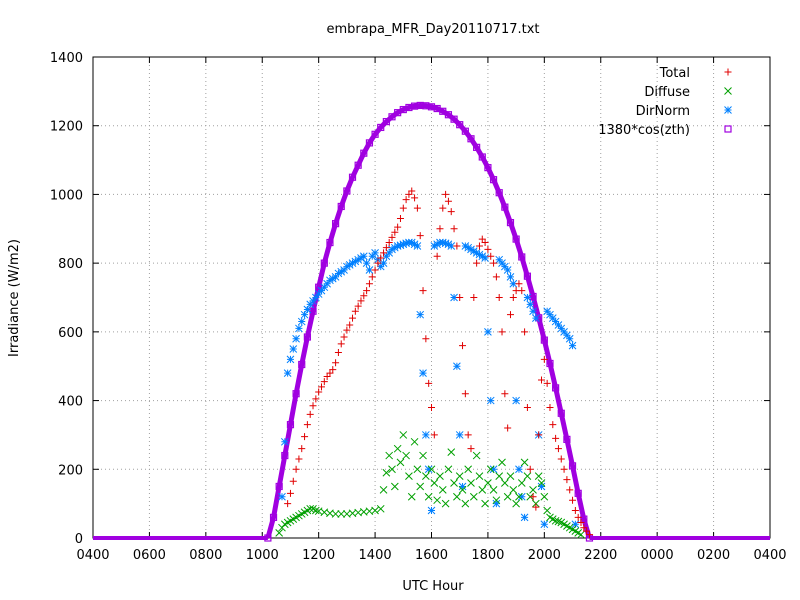 The width and height of the screenshot is (800, 600). What do you see at coordinates (663, 111) in the screenshot?
I see `legend-label: DirNorm` at bounding box center [663, 111].